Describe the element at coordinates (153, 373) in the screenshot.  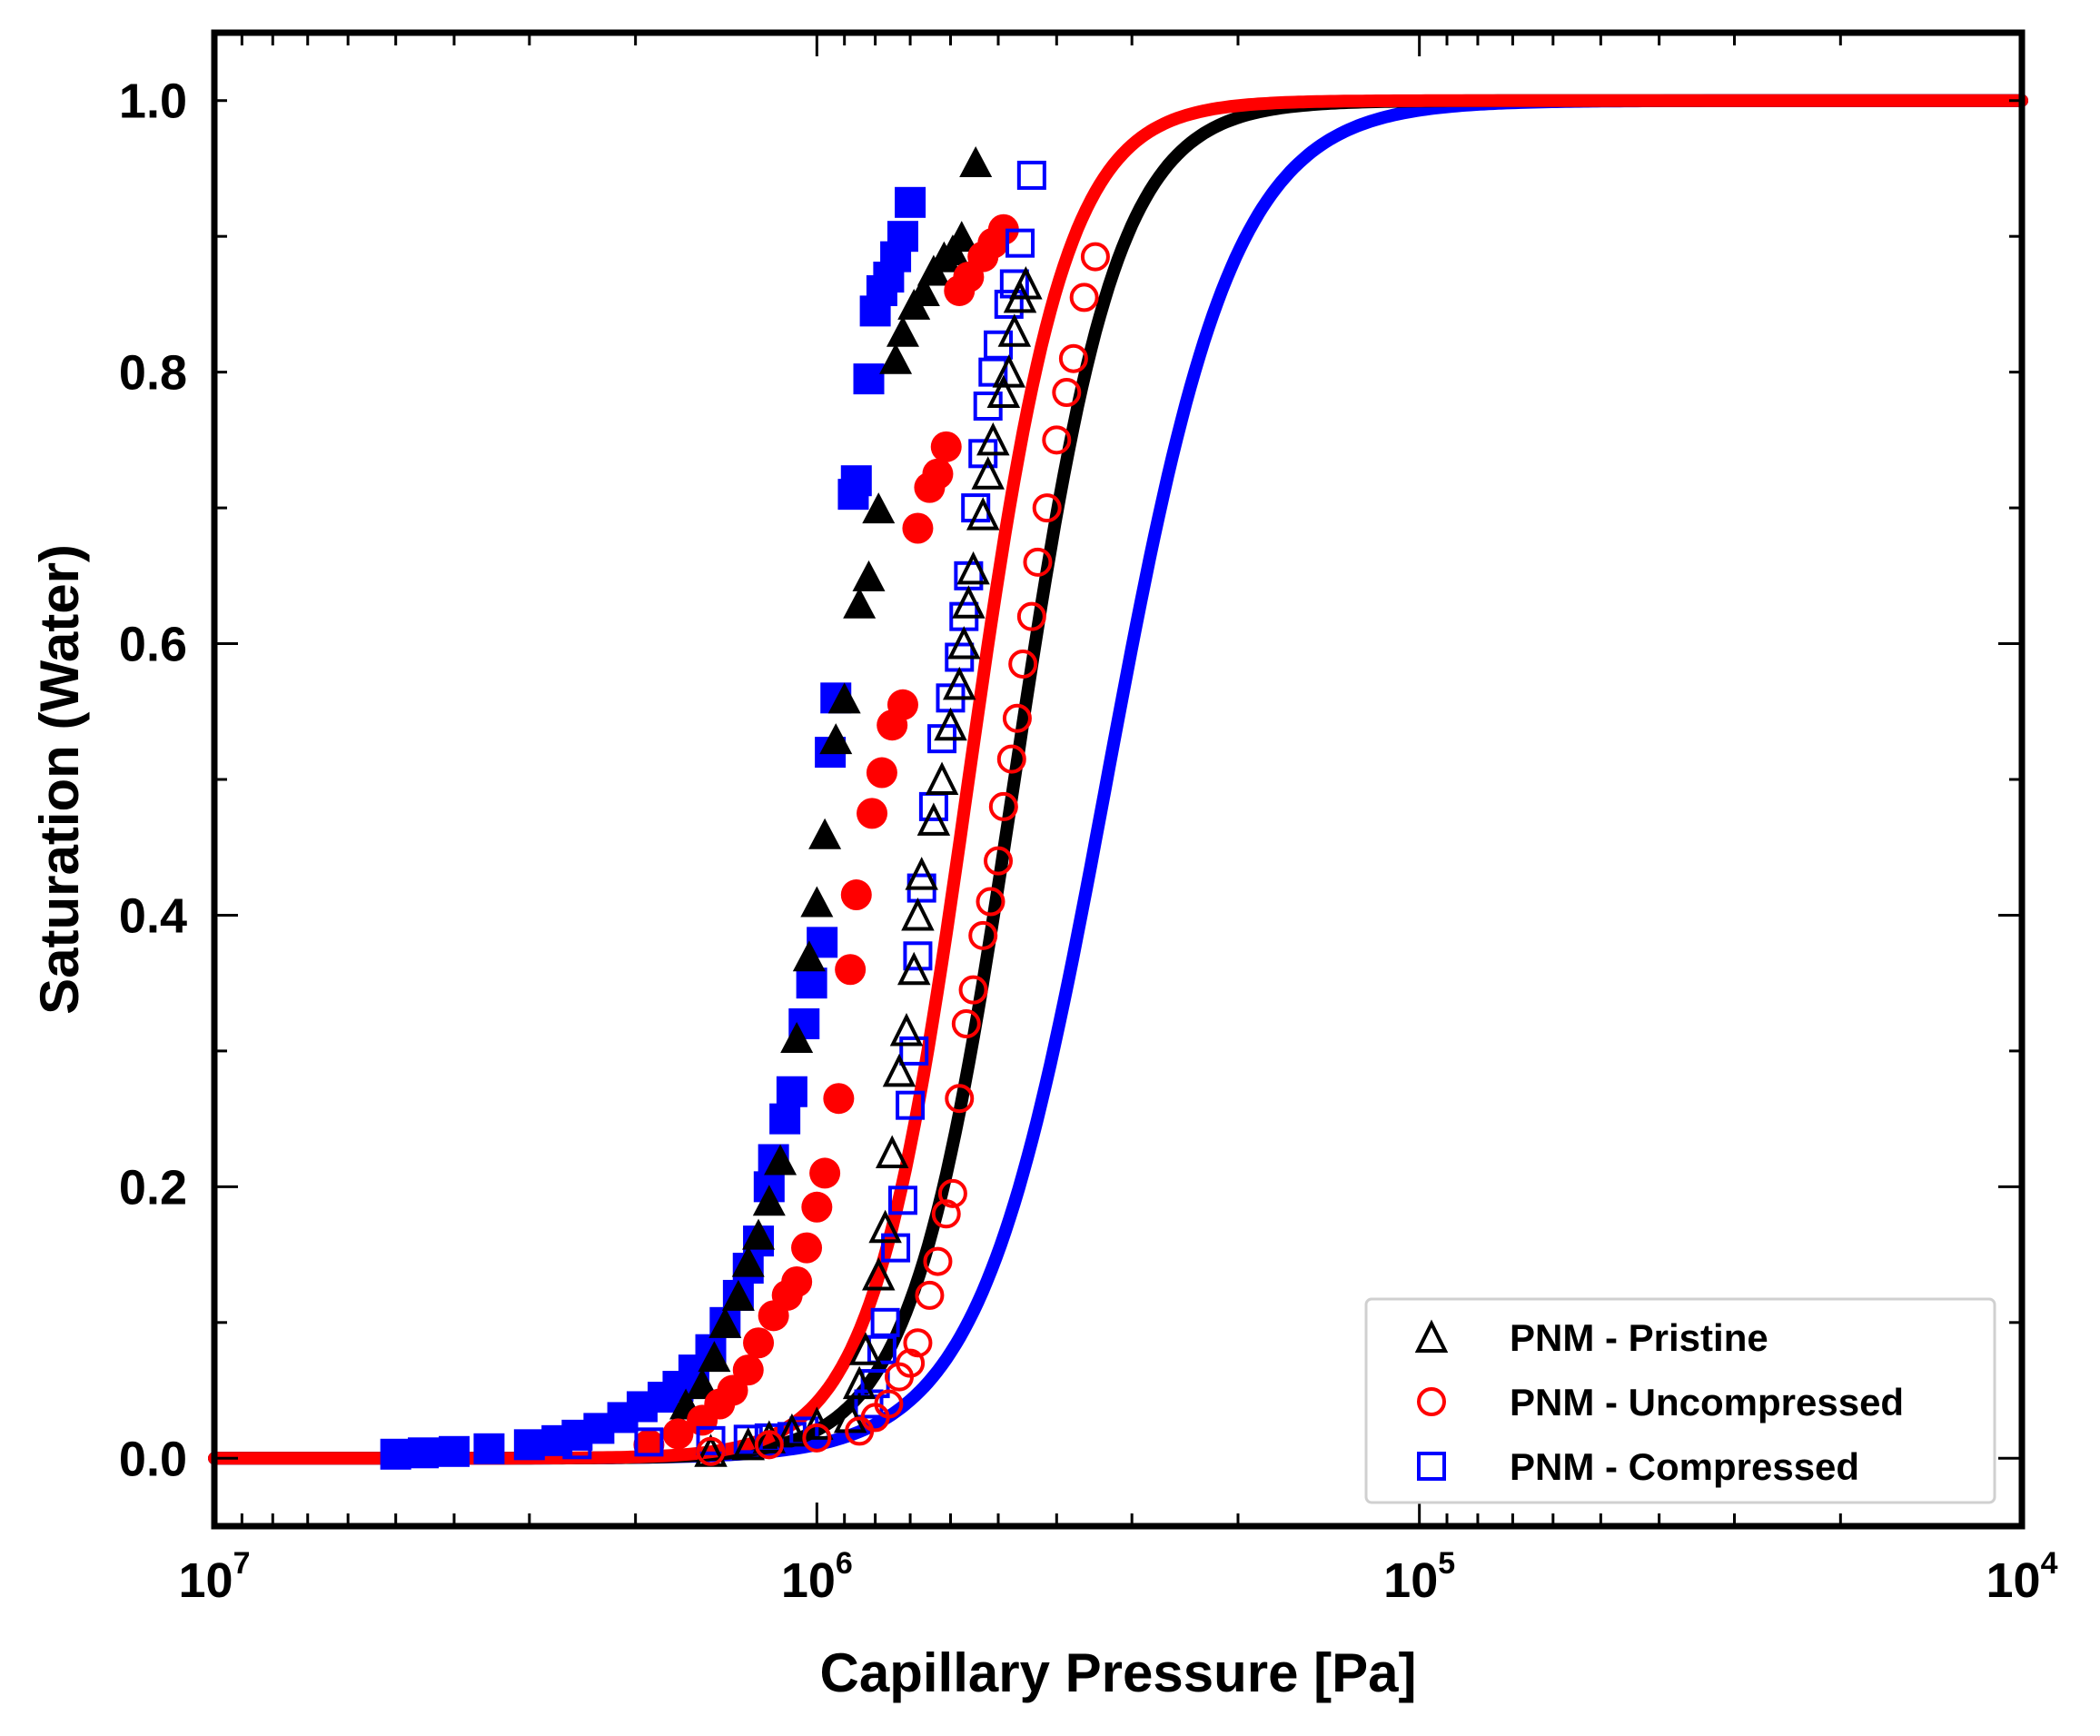
I see `y-tick-label: 0.8` at that location.